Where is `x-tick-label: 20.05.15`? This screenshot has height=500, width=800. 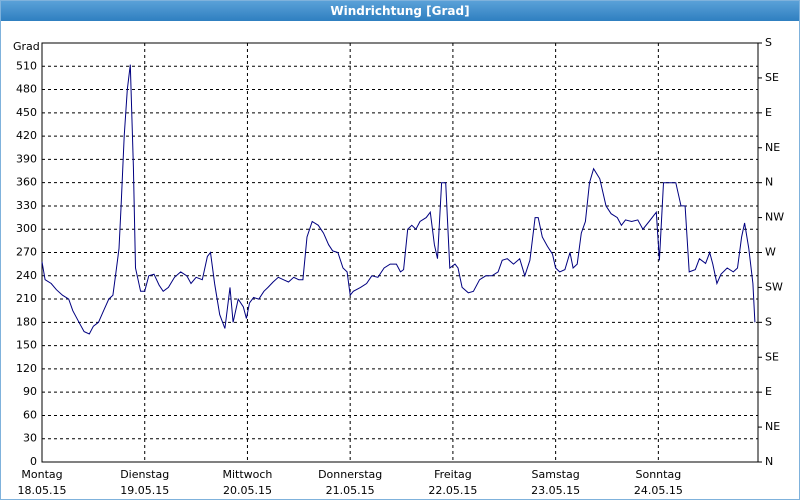 x-tick-label: 20.05.15 is located at coordinates (247, 490).